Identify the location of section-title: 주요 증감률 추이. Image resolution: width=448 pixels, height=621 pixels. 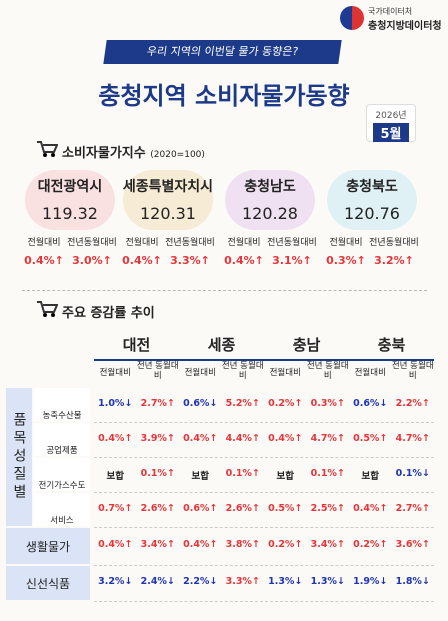
(108, 313).